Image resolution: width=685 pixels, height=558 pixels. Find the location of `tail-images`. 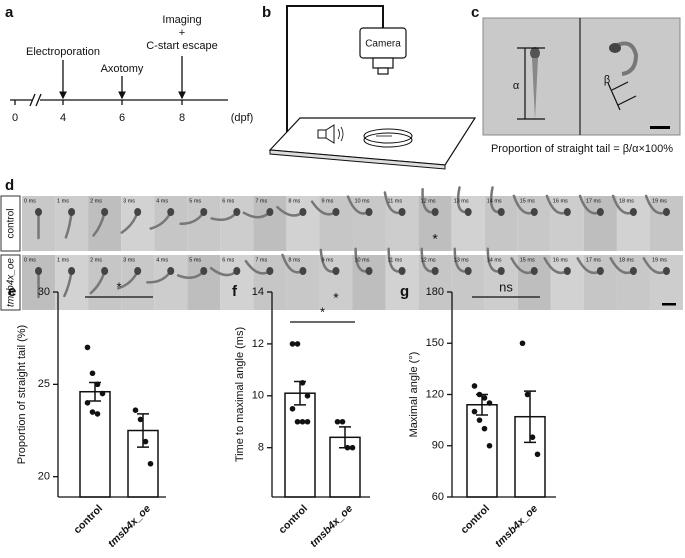

tail-images is located at coordinates (581, 76).